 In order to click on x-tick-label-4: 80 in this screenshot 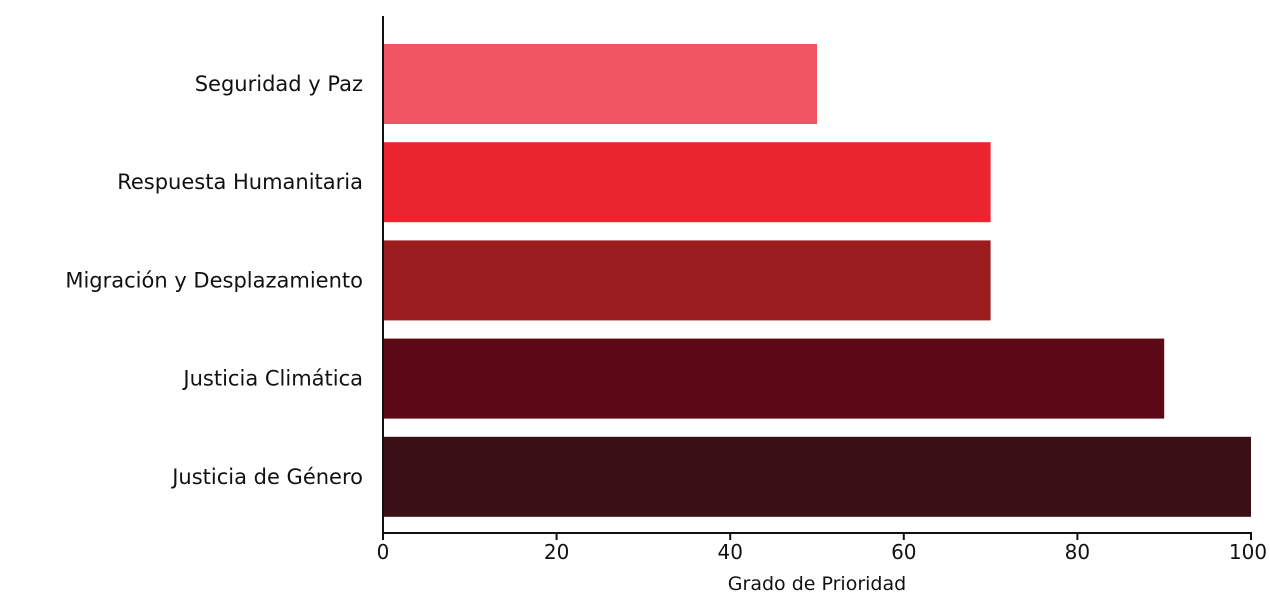, I will do `click(1077, 552)`.